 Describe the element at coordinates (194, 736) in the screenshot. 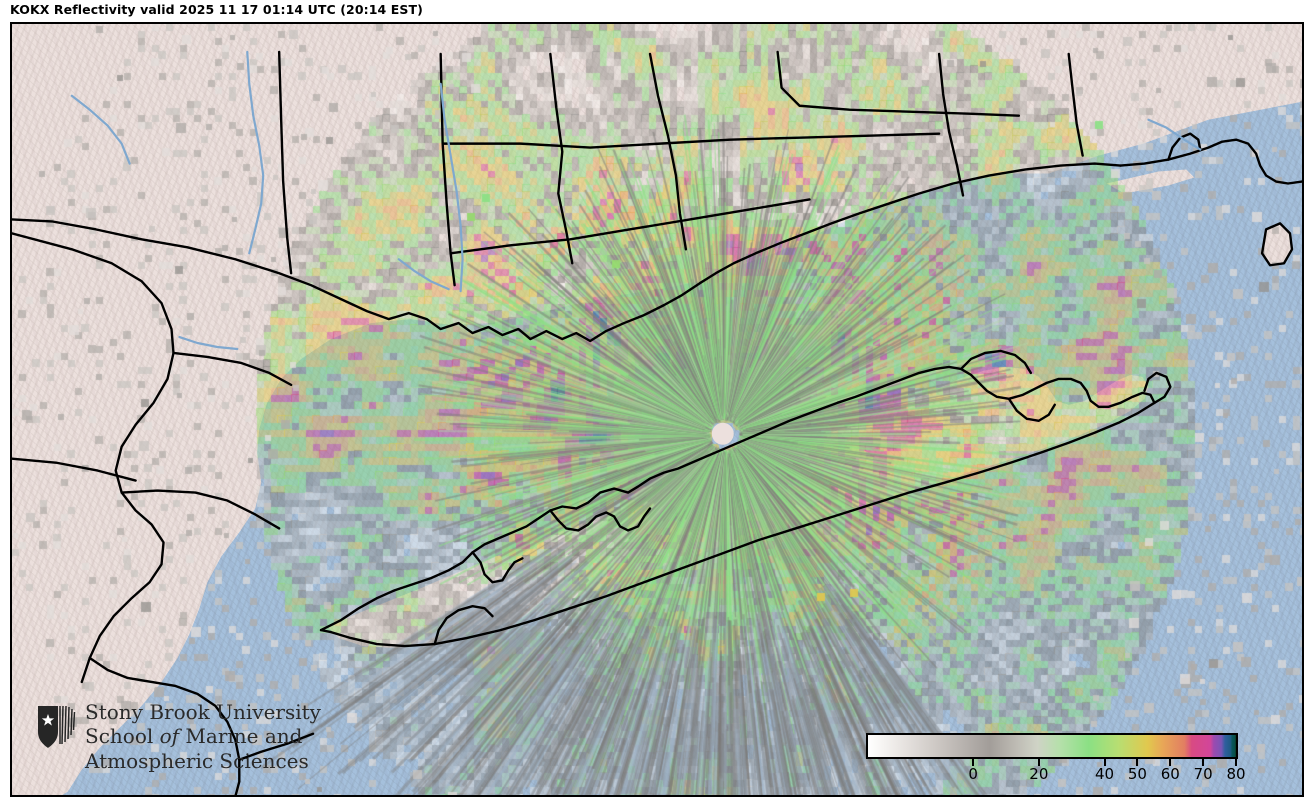

I see `sbu-line-school: School of Marine and` at that location.